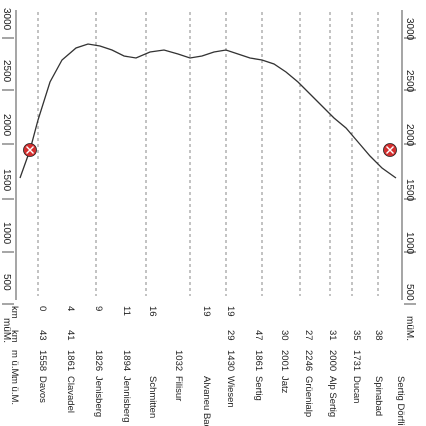 The height and width of the screenshot is (426, 426). Describe the element at coordinates (152, 397) in the screenshot. I see `station-name: Schmitten` at that location.